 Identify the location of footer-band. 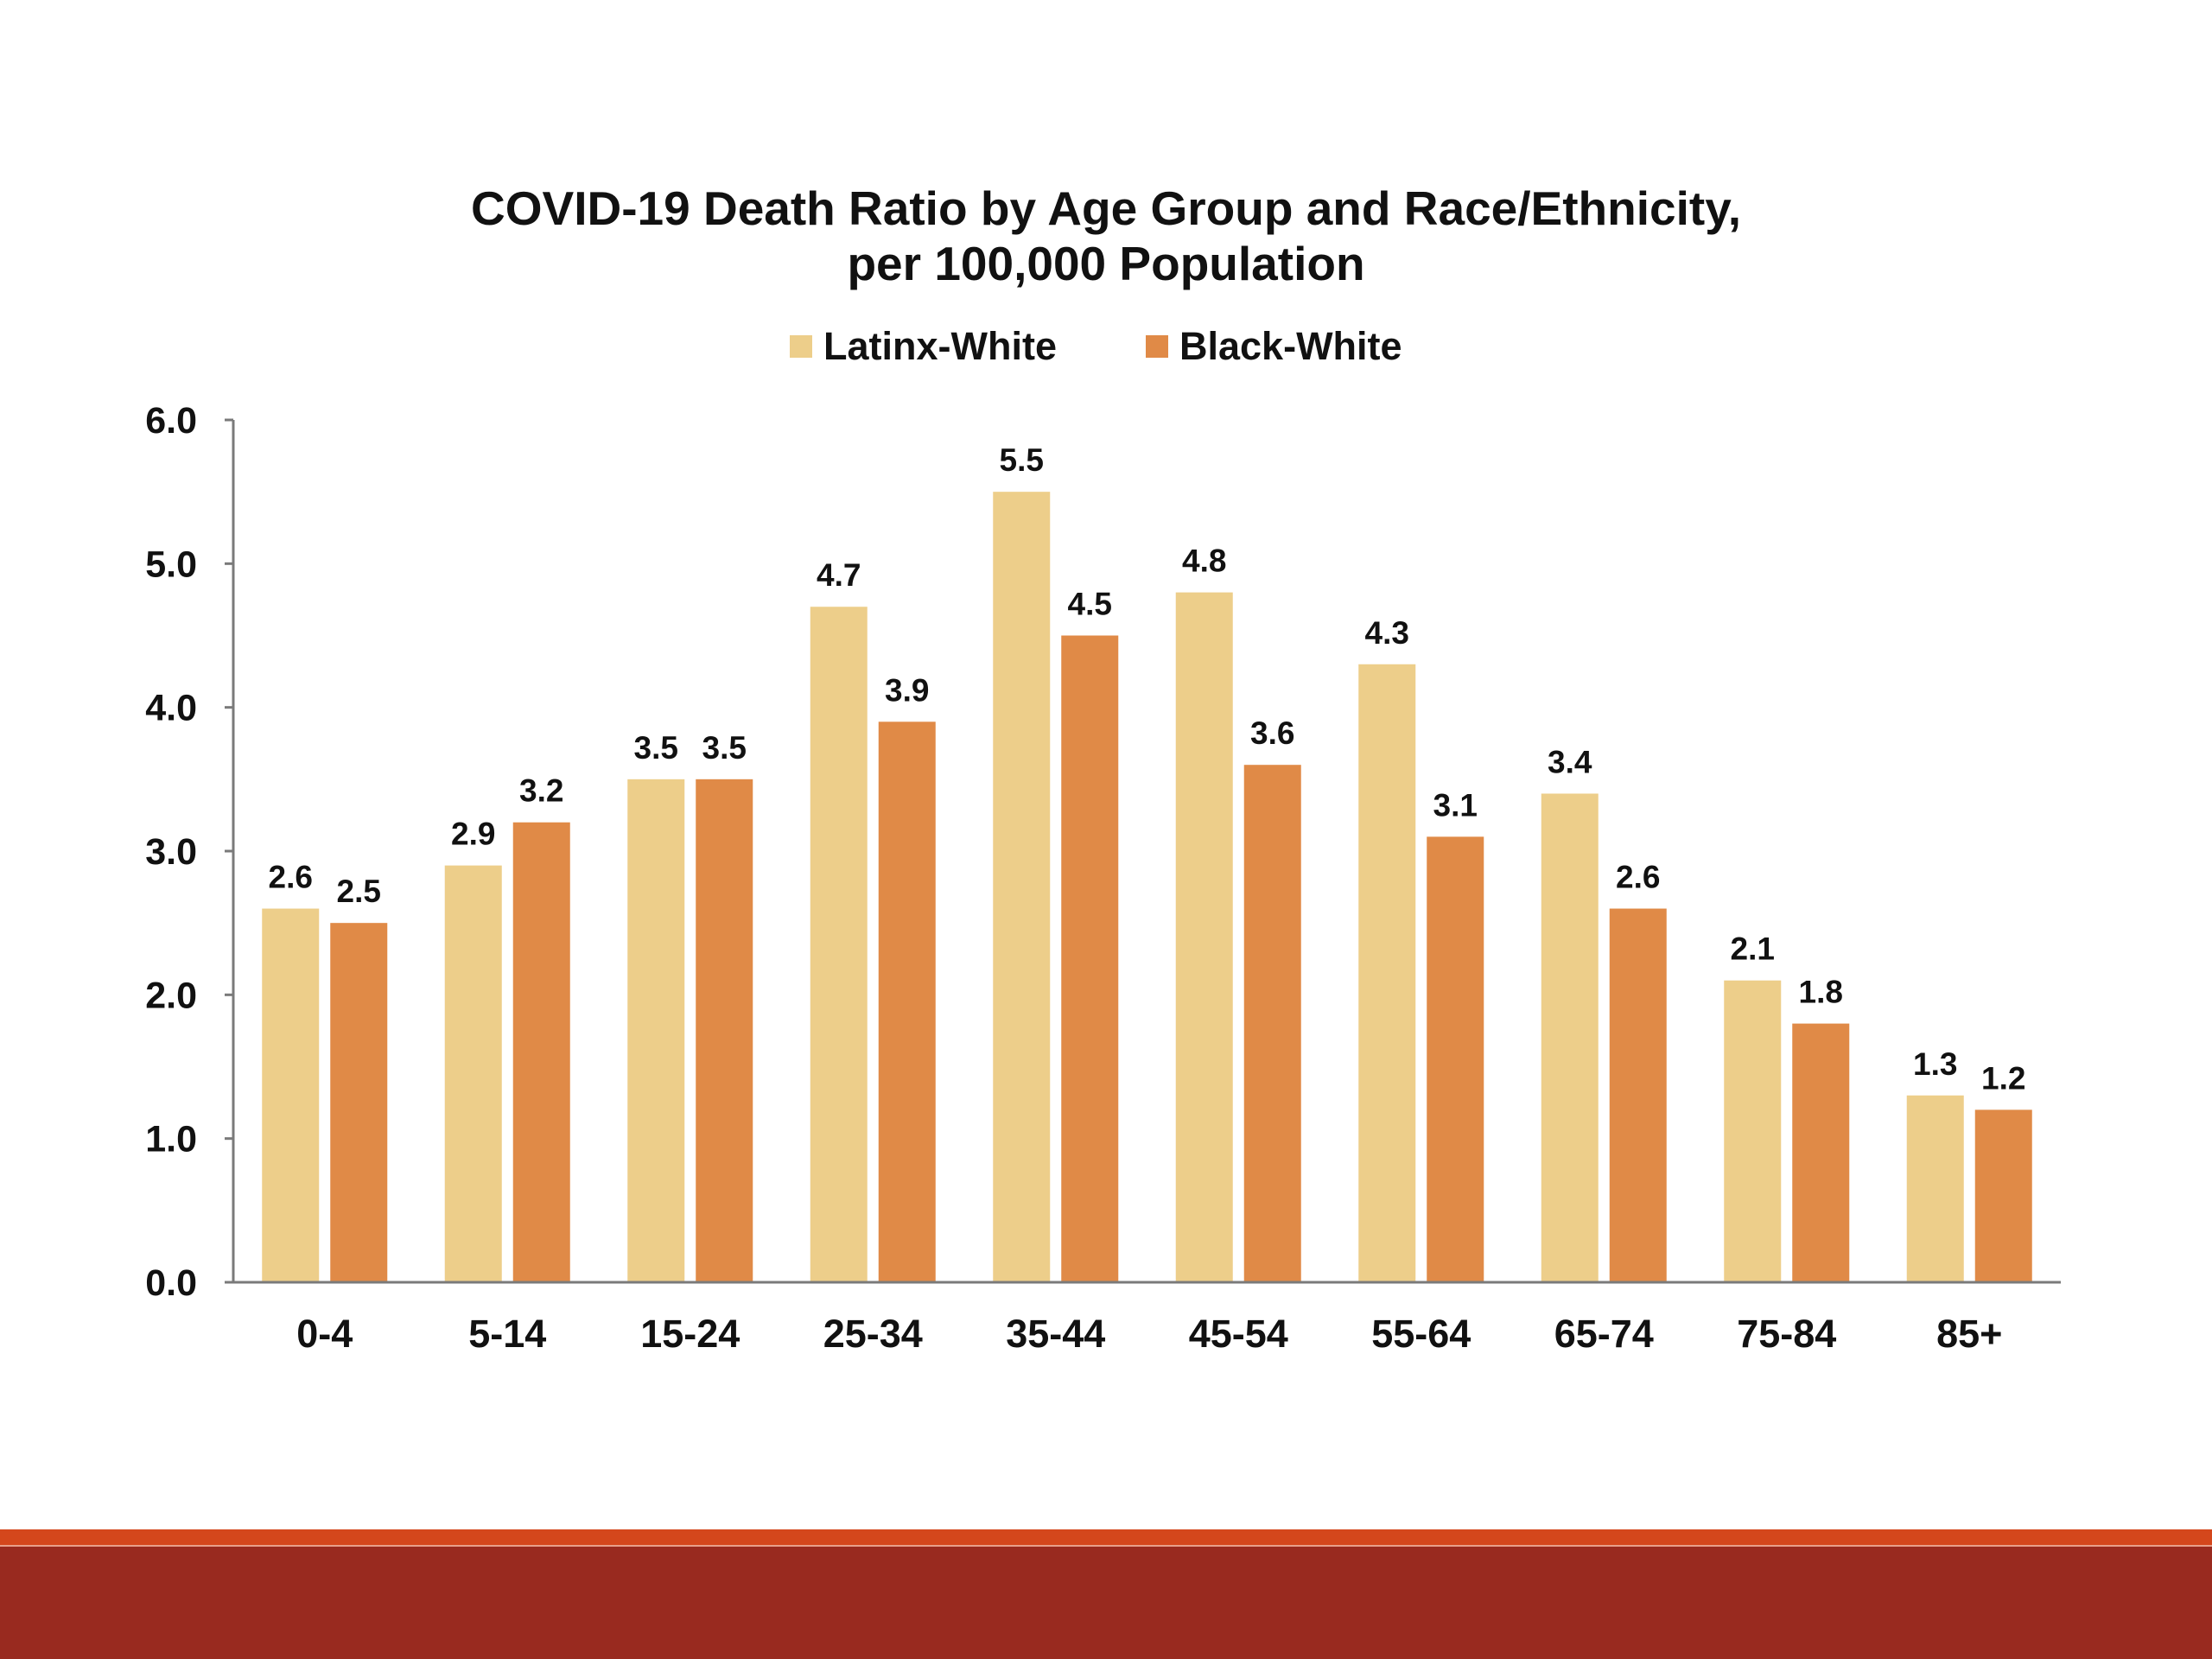
(1106, 1602).